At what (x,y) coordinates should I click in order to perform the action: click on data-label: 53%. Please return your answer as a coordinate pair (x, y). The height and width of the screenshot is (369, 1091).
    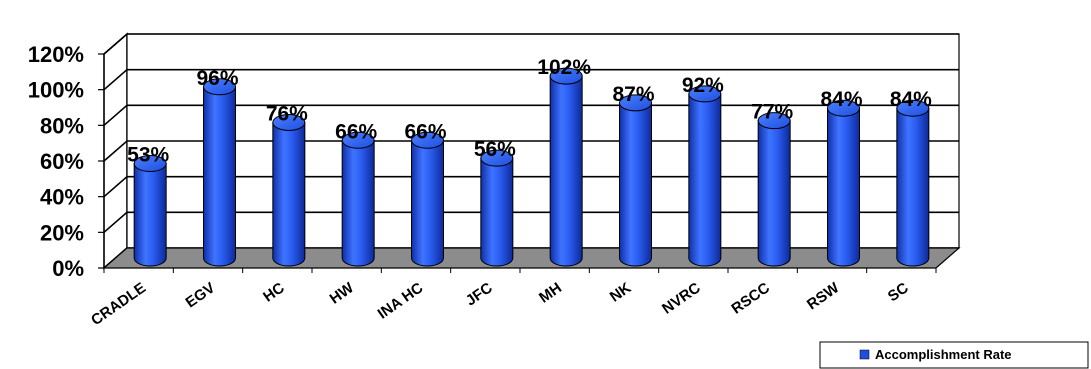
    Looking at the image, I should click on (148, 154).